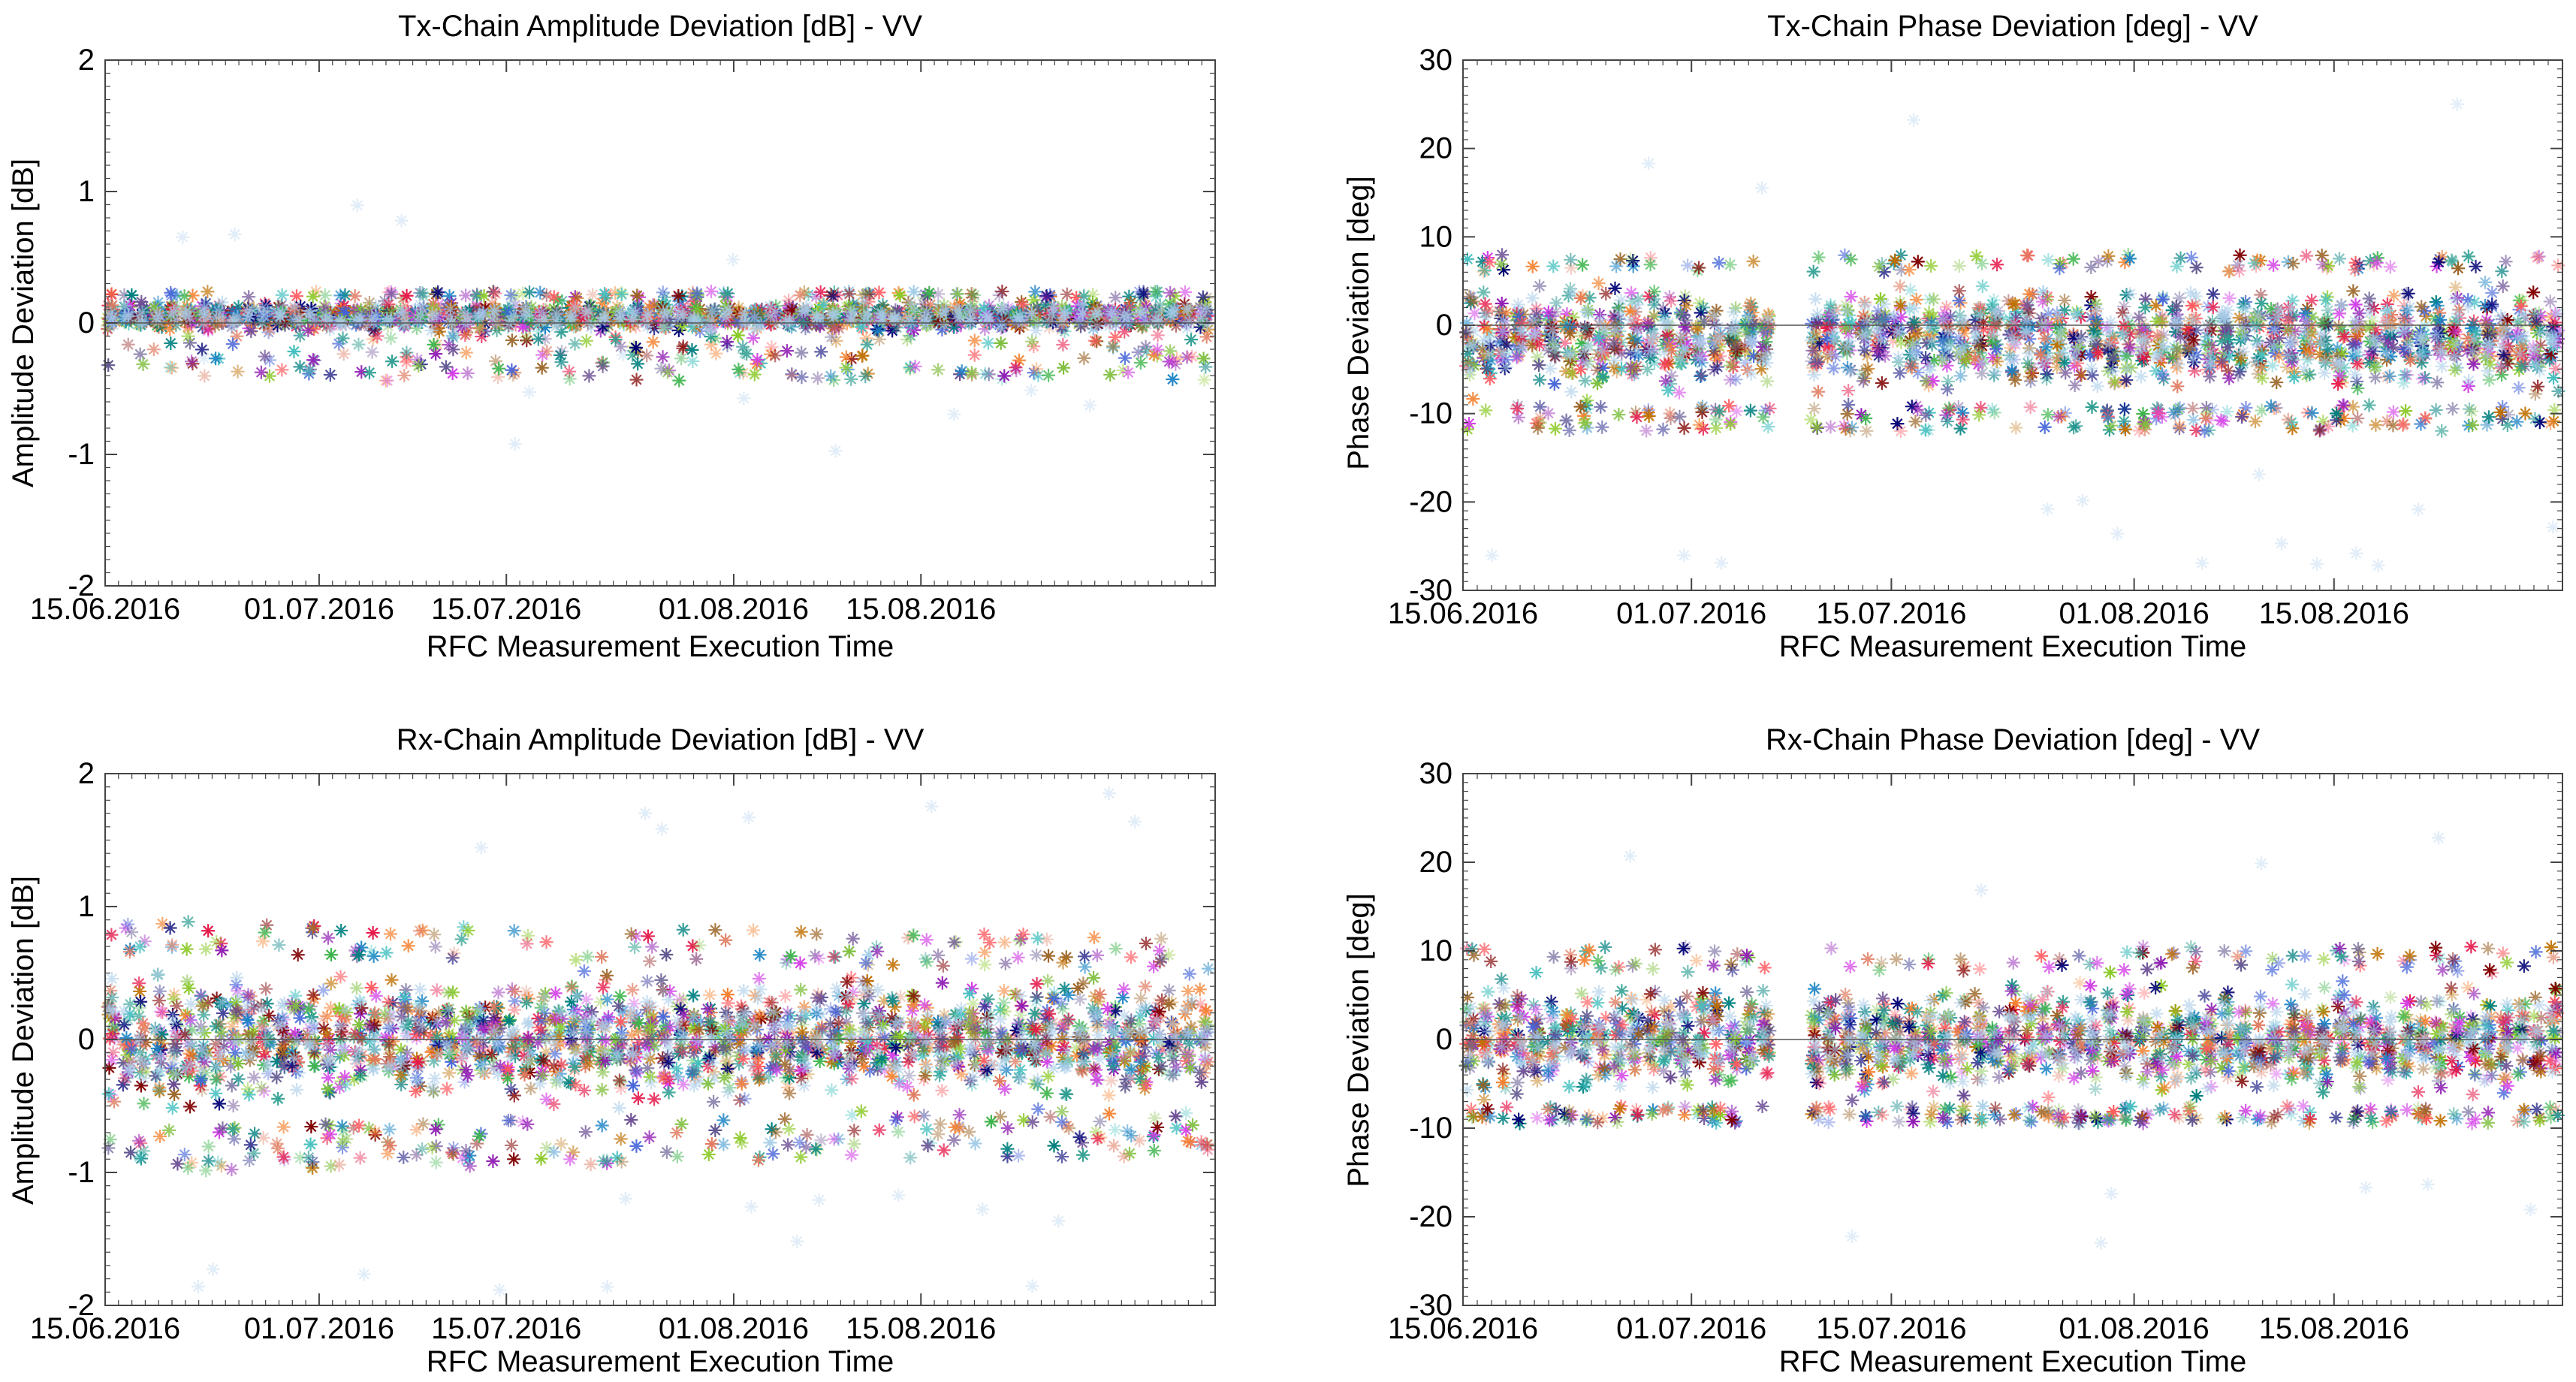 This screenshot has height=1382, width=2576. Describe the element at coordinates (734, 609) in the screenshot. I see `x-tick-label: 01.08.2016` at that location.